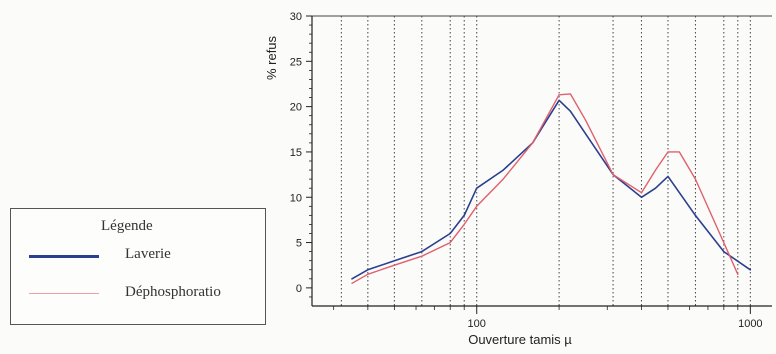  What do you see at coordinates (296, 108) in the screenshot?
I see `y-tick-label-20: 20` at bounding box center [296, 108].